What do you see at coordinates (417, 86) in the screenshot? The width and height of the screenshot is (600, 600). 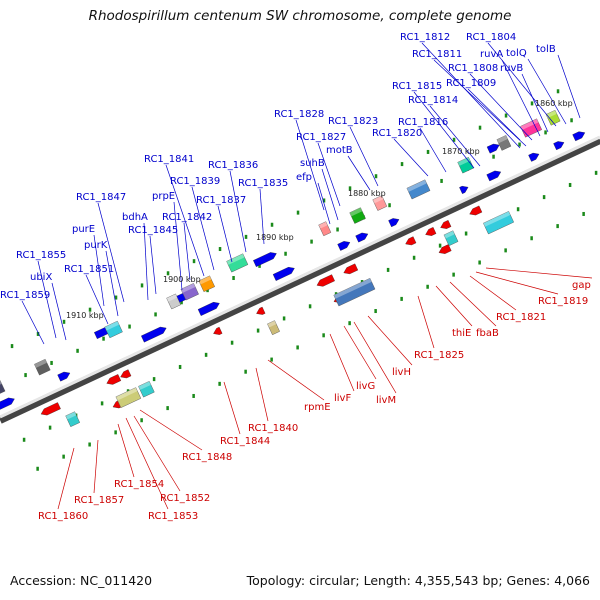 I see `gene-label-forward: RC1_1815` at bounding box center [417, 86].